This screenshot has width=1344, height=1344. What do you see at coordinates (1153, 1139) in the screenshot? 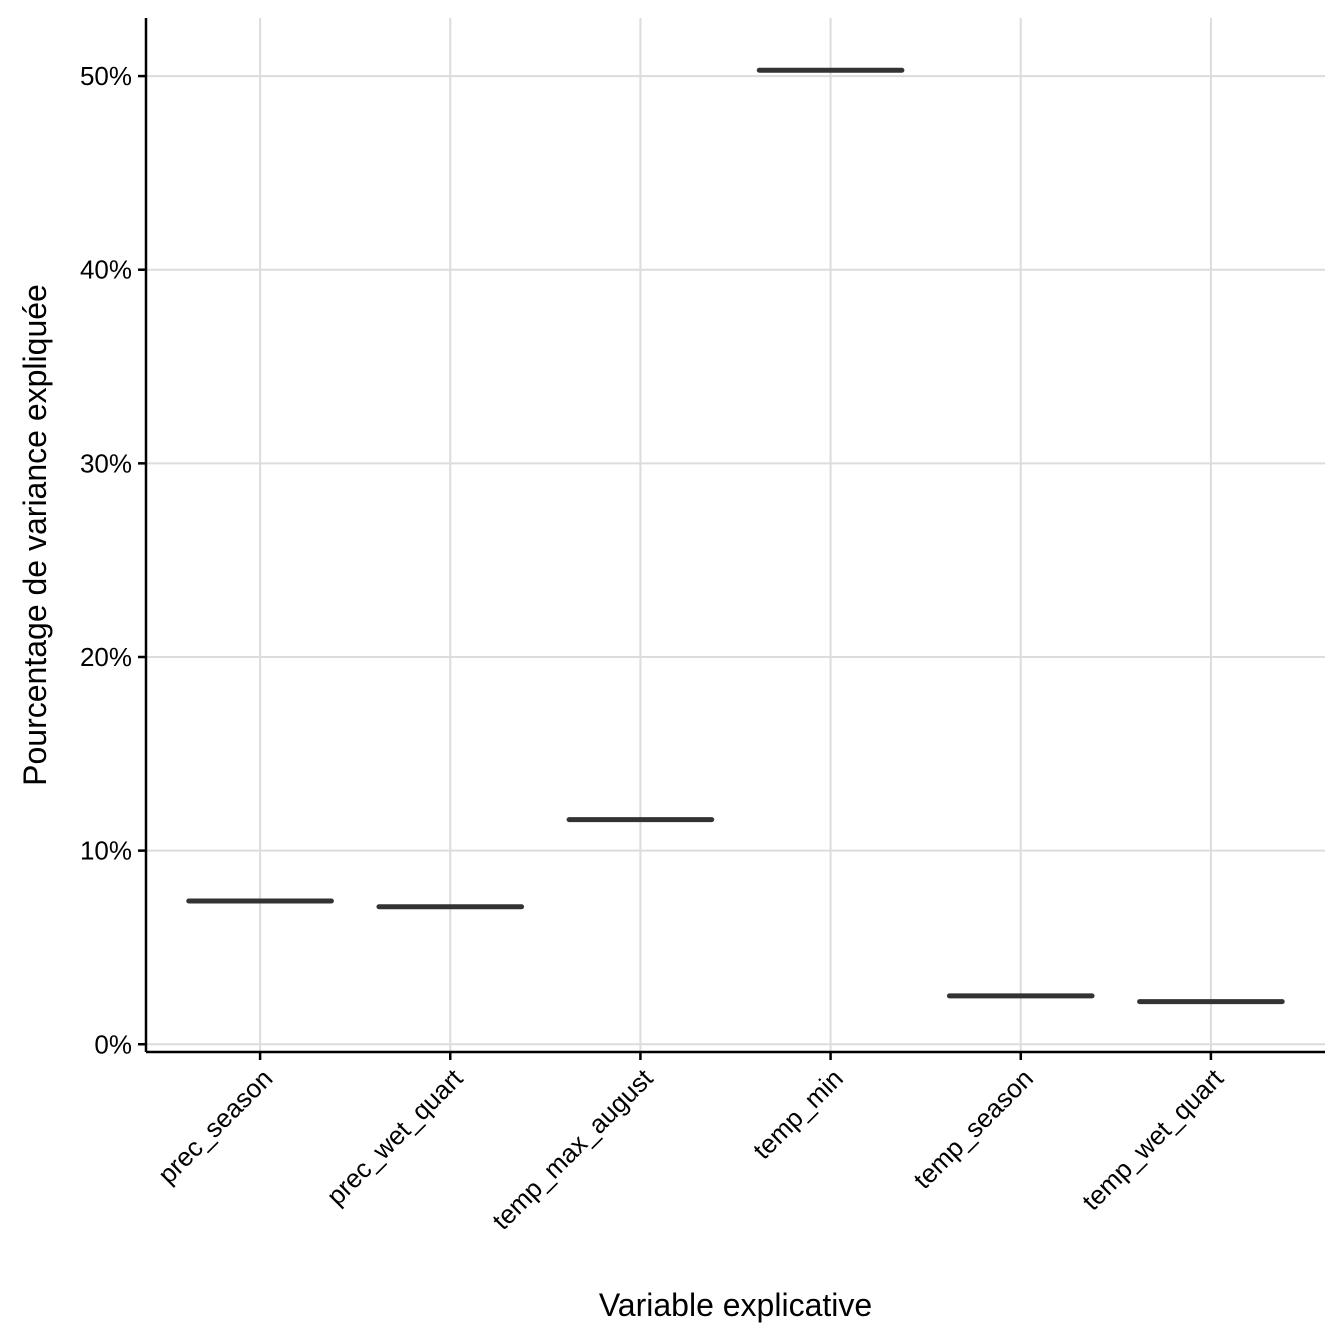
I see `x-tick-label: temp_wet_quart` at bounding box center [1153, 1139].